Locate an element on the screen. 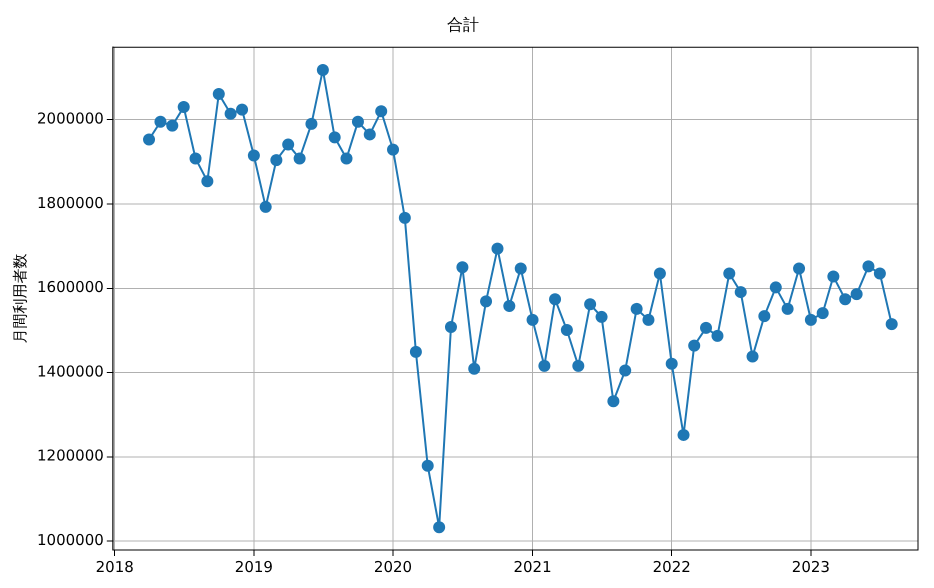 Image resolution: width=934 pixels, height=588 pixels. y-axis-title: 月間利用者数 is located at coordinates (19, 299).